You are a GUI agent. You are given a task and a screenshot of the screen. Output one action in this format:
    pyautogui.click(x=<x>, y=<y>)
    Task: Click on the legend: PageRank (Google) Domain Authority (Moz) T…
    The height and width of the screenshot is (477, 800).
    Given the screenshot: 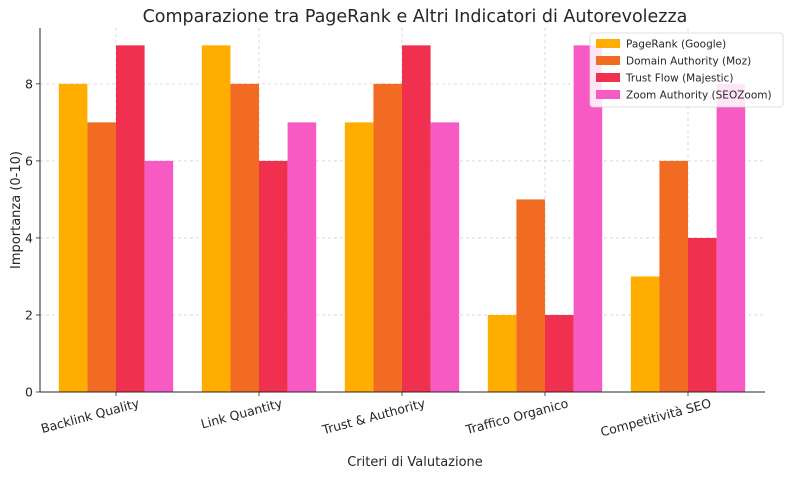 What is the action you would take?
    pyautogui.click(x=686, y=70)
    